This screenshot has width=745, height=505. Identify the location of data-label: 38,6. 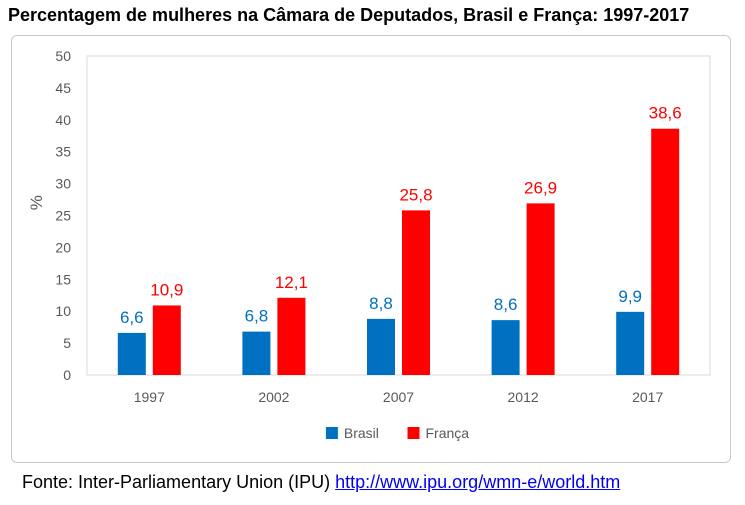
(665, 113).